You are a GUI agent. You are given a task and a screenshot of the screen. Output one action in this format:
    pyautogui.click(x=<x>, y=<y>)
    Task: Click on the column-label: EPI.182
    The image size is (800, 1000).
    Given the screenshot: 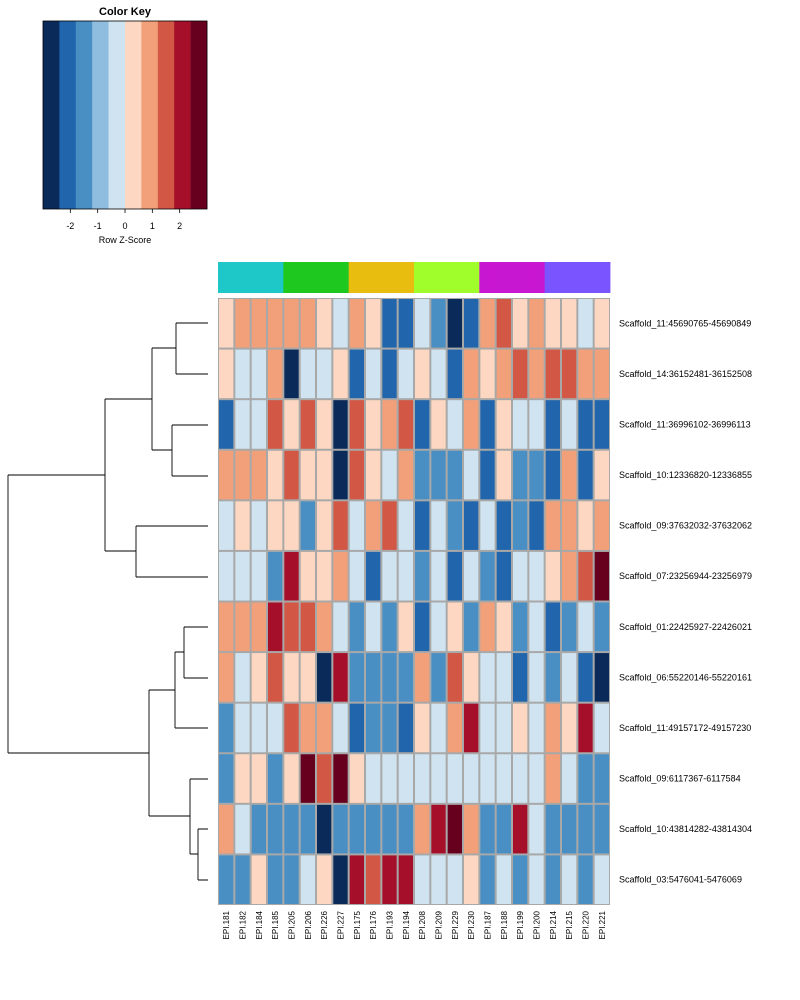 What is the action you would take?
    pyautogui.click(x=243, y=924)
    